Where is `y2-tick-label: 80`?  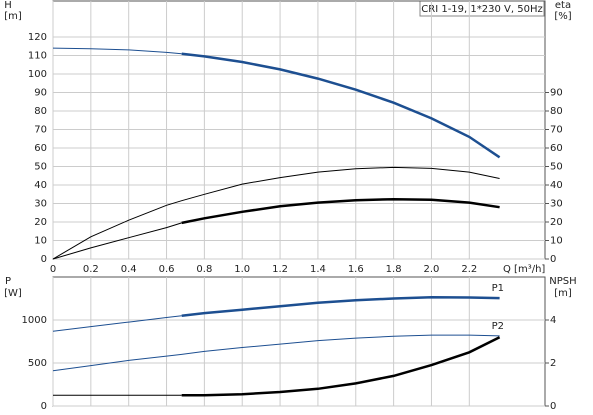 y2-tick-label: 80 is located at coordinates (556, 111).